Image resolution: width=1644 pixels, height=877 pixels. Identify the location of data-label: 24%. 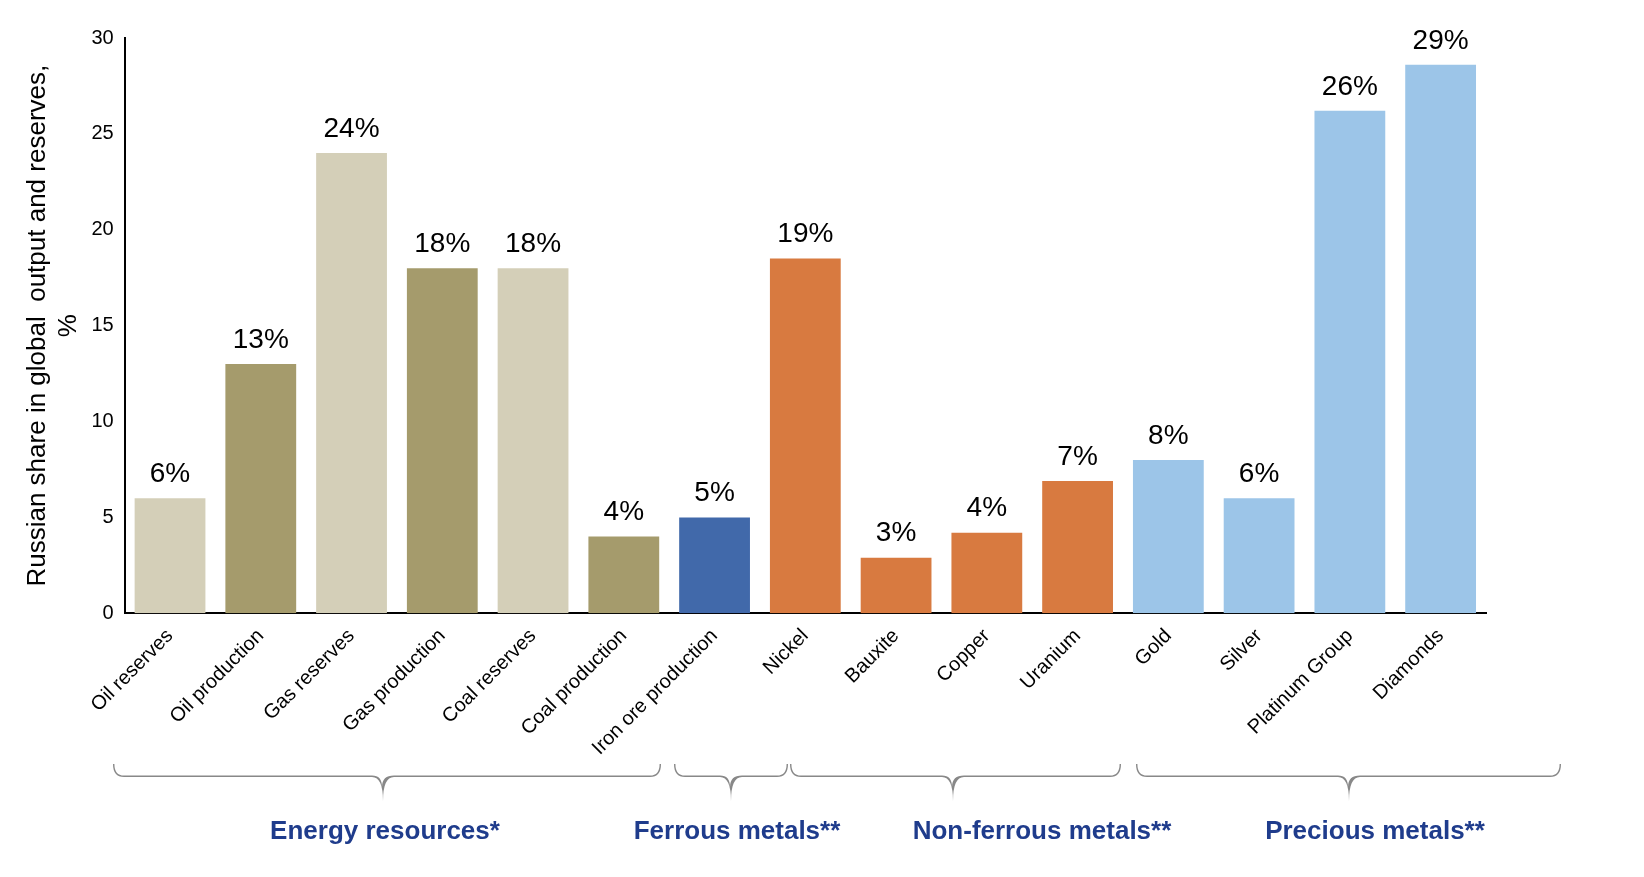
(351, 127).